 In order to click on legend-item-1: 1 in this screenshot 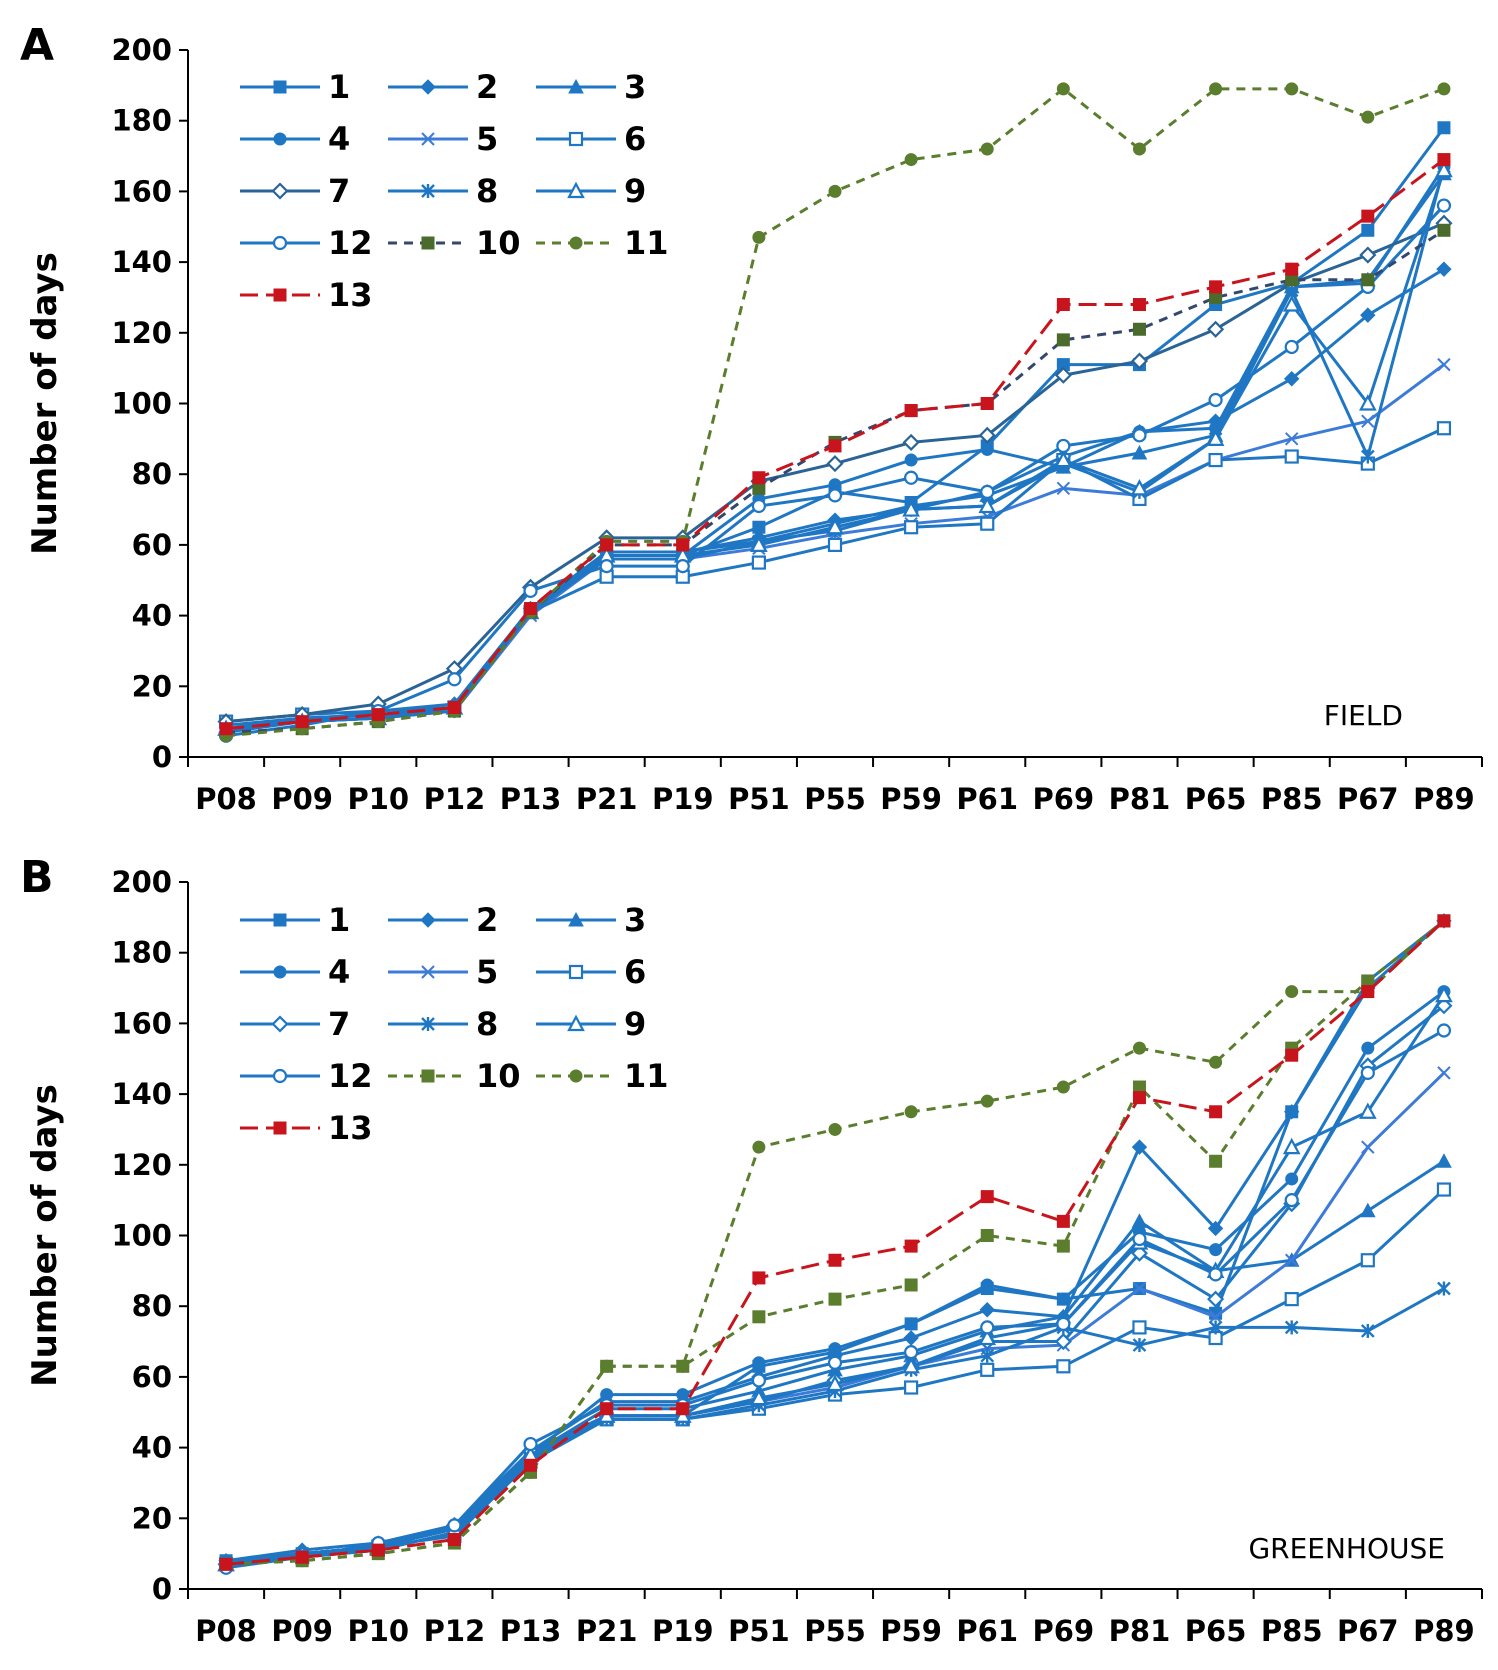, I will do `click(295, 87)`.